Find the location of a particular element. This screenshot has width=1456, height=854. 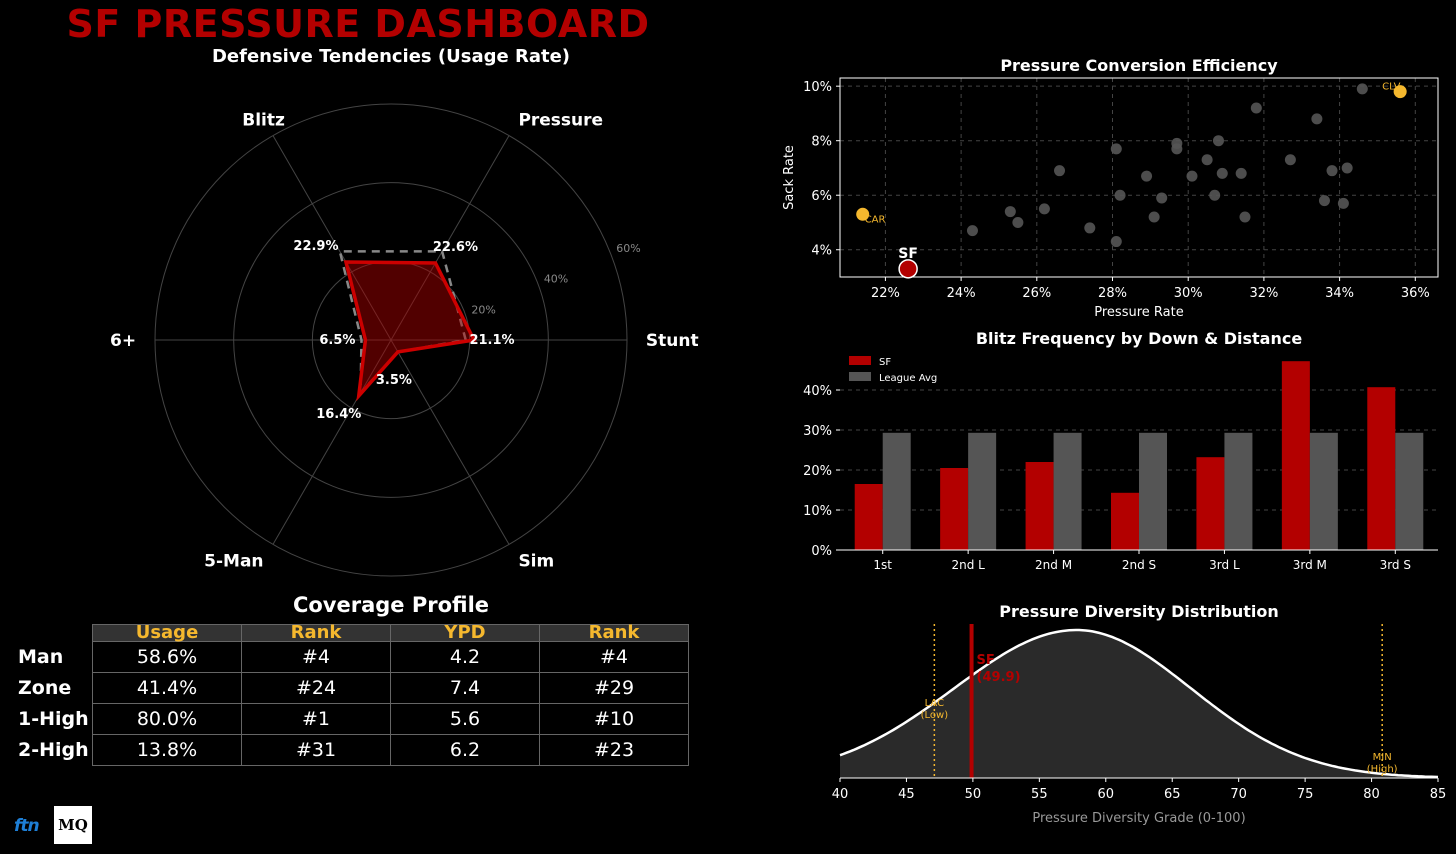

corner-cell is located at coordinates (55, 633).